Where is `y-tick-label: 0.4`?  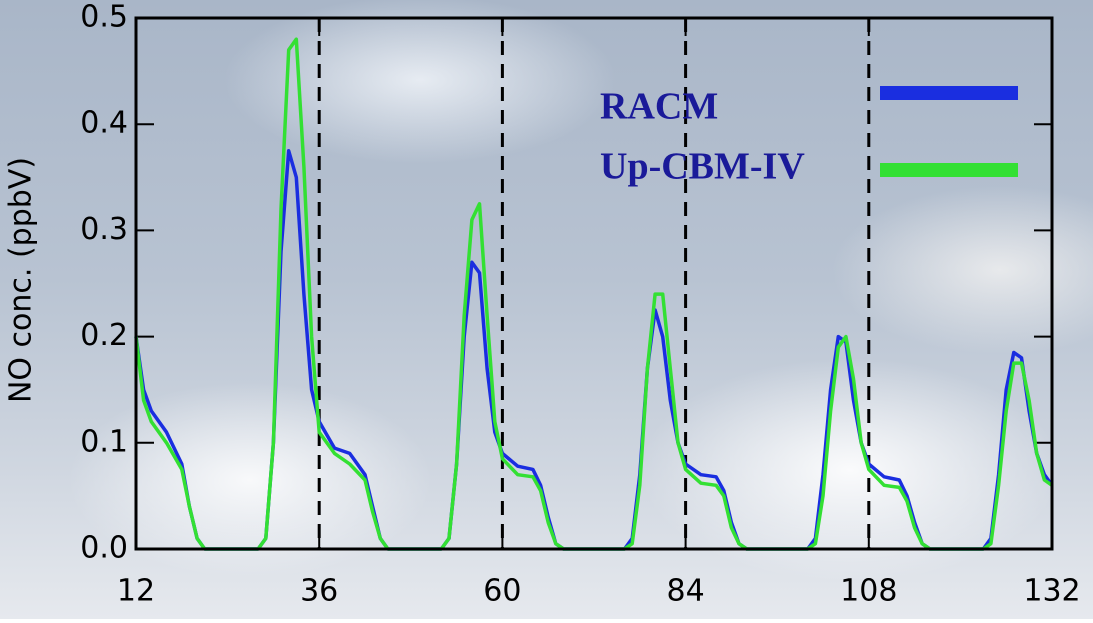
y-tick-label: 0.4 is located at coordinates (104, 123).